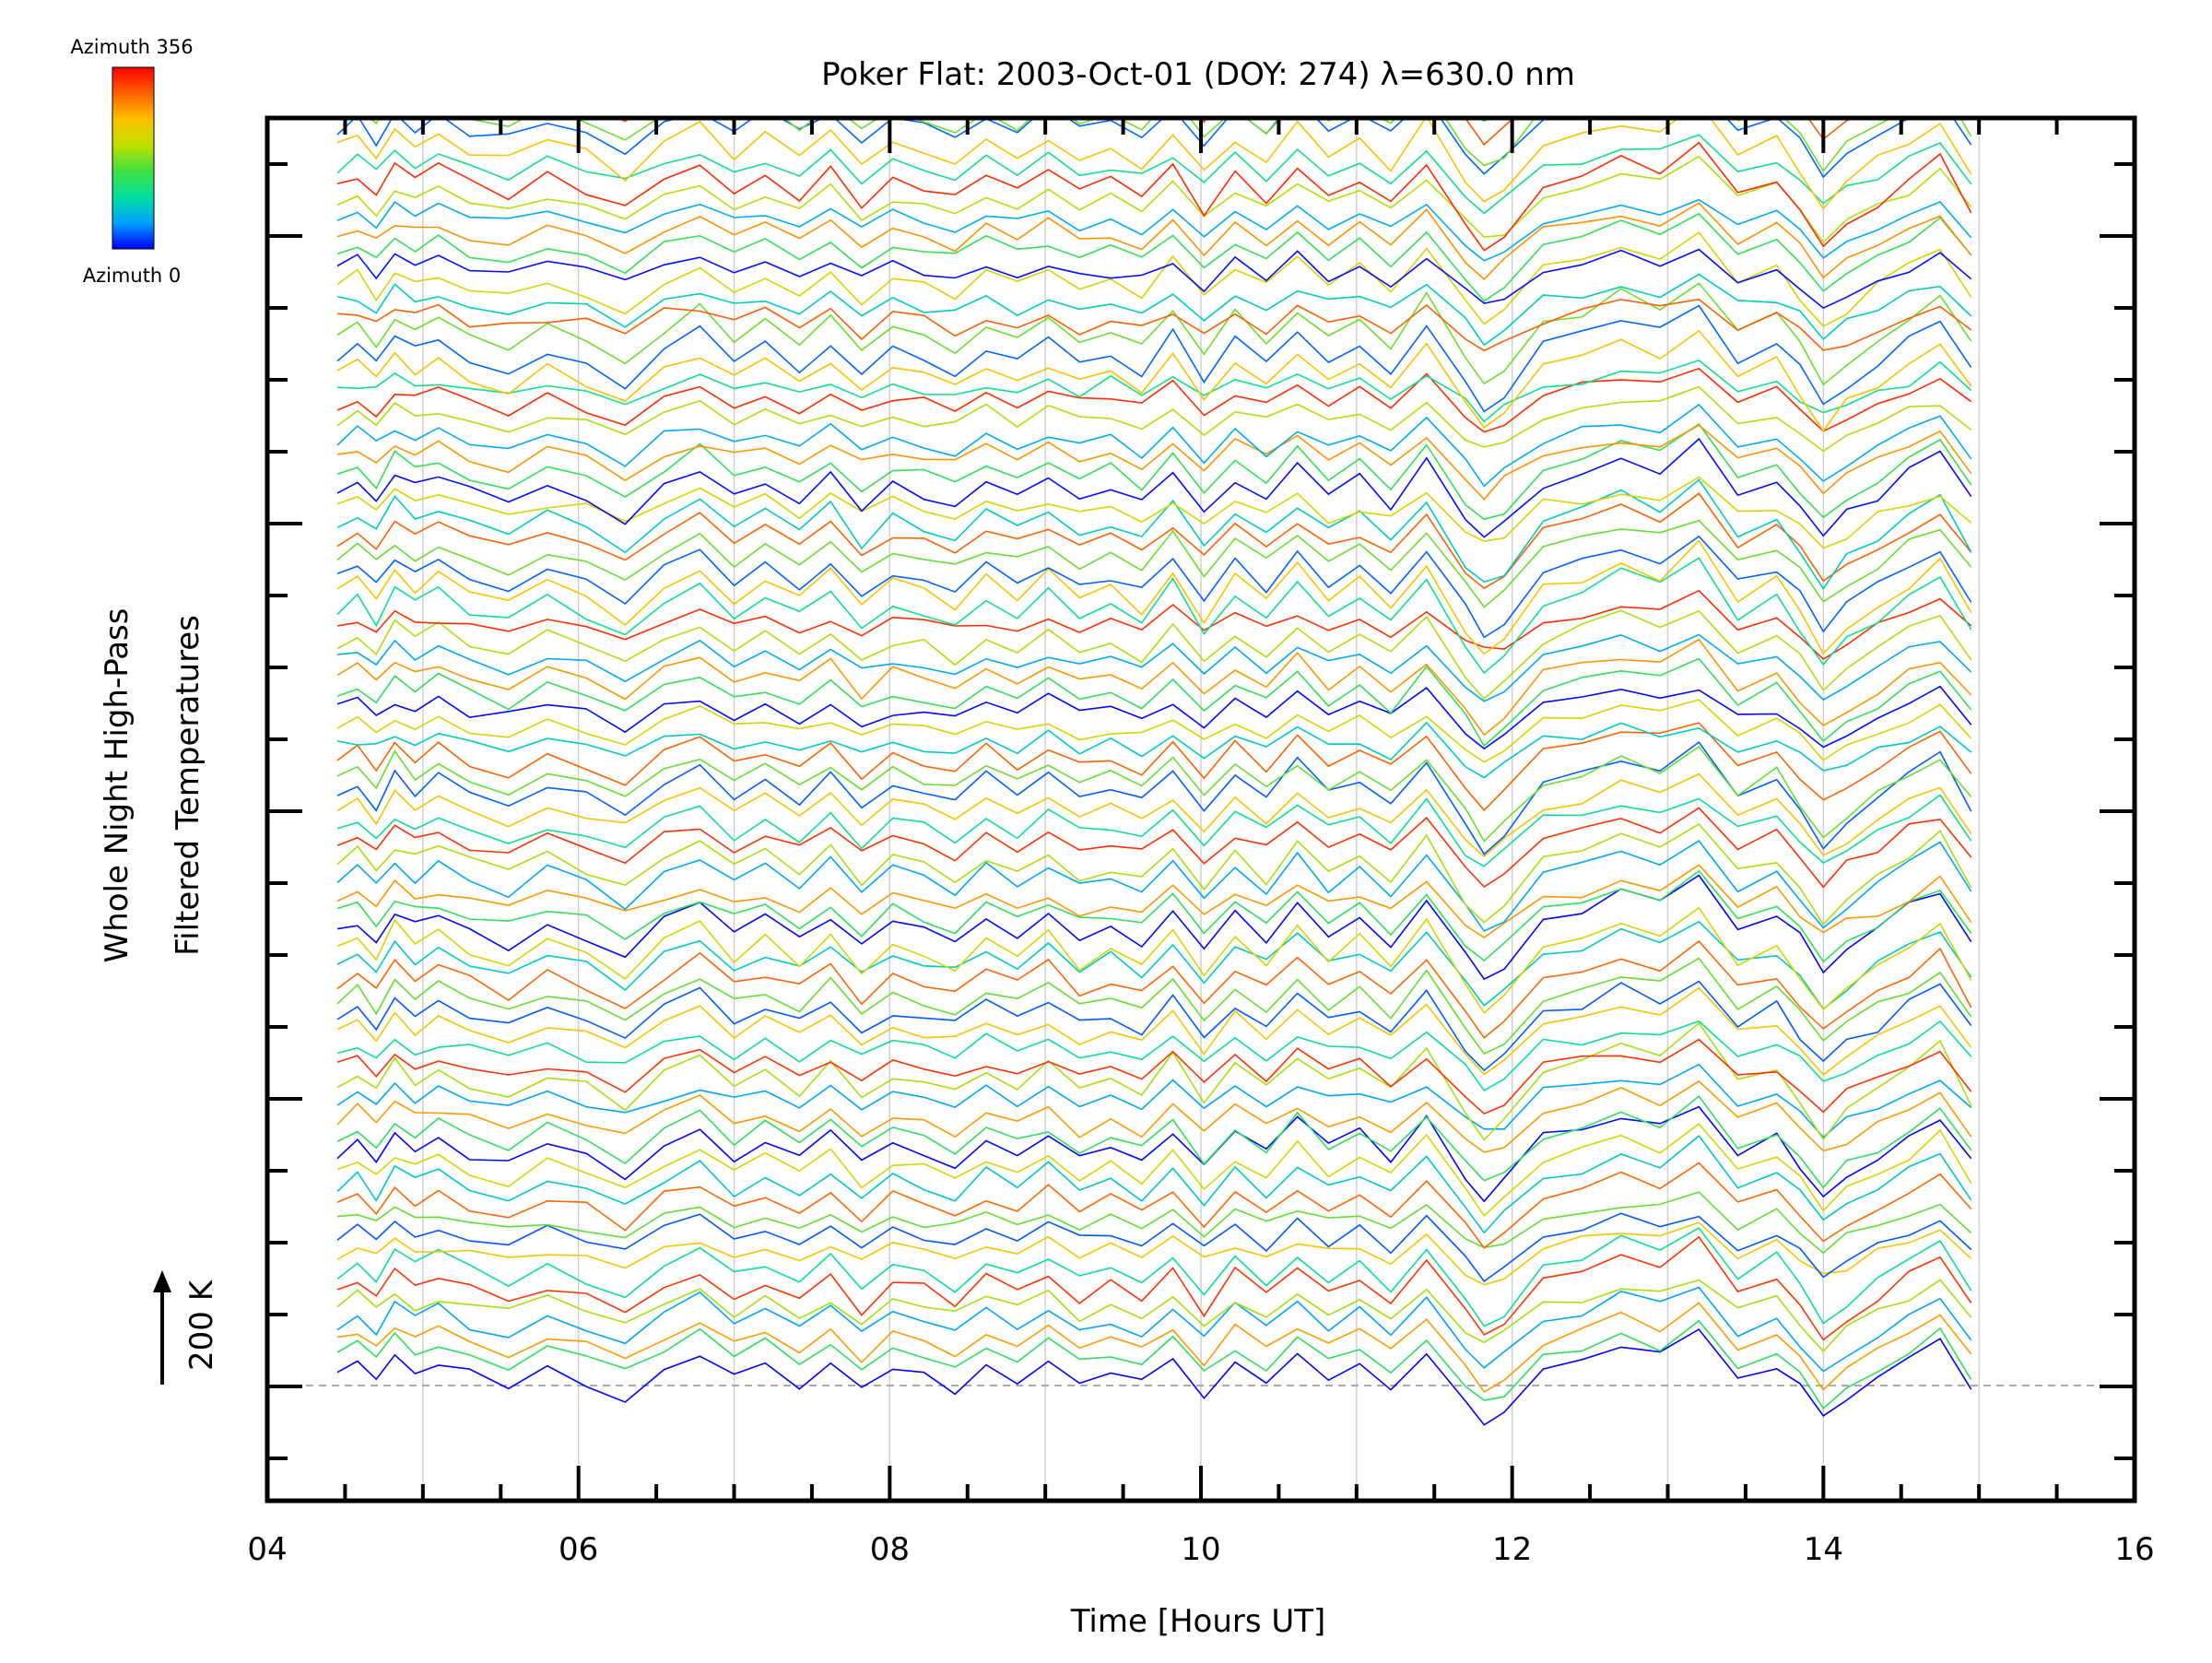  Describe the element at coordinates (201, 1325) in the screenshot. I see `scale-label: 200 K` at that location.